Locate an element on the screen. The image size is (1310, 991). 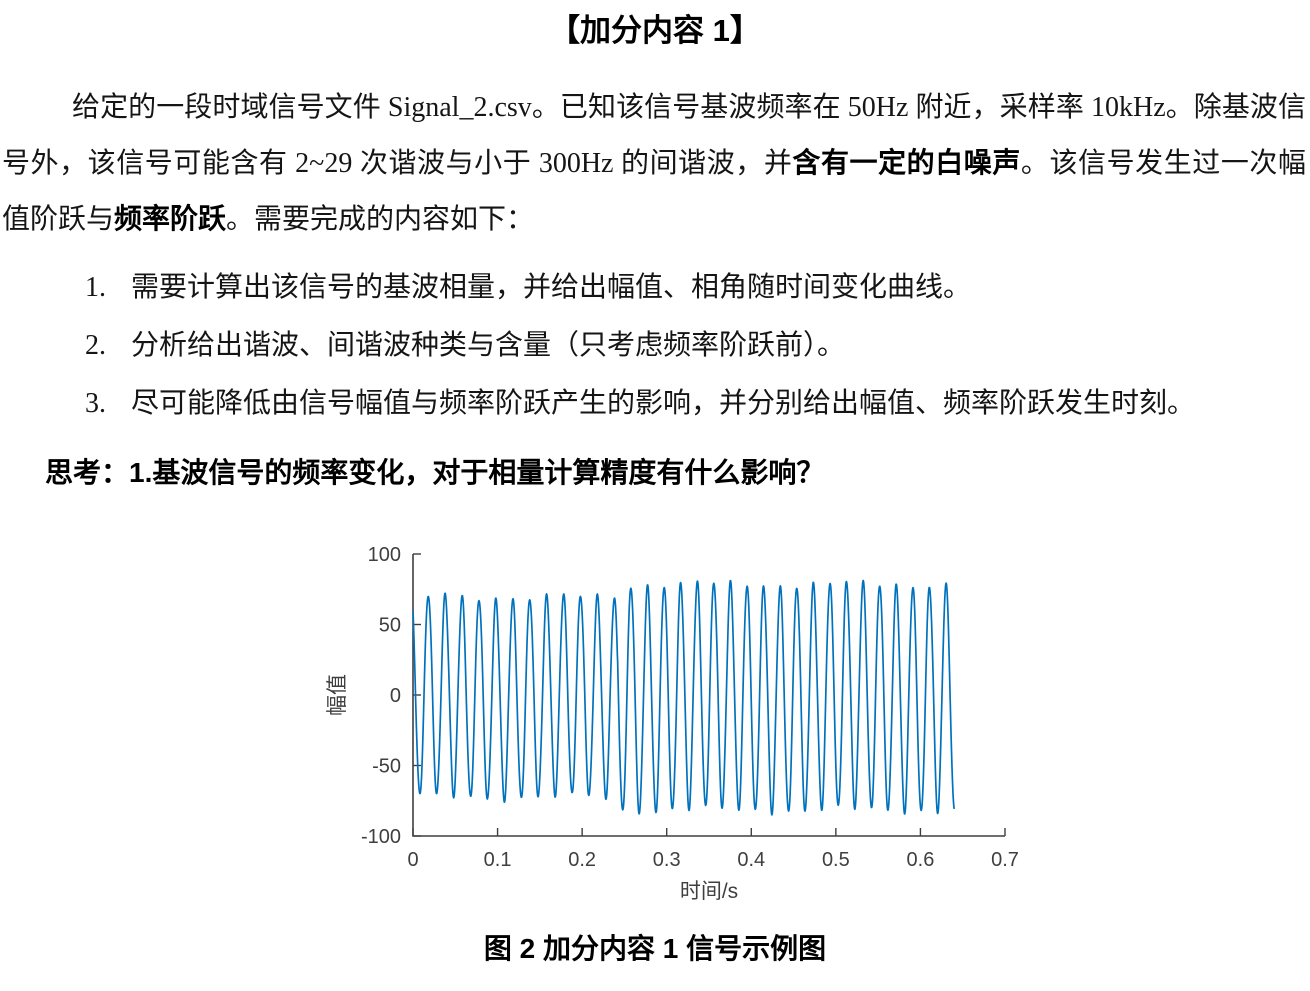
task-number: 3. is located at coordinates (95, 403).